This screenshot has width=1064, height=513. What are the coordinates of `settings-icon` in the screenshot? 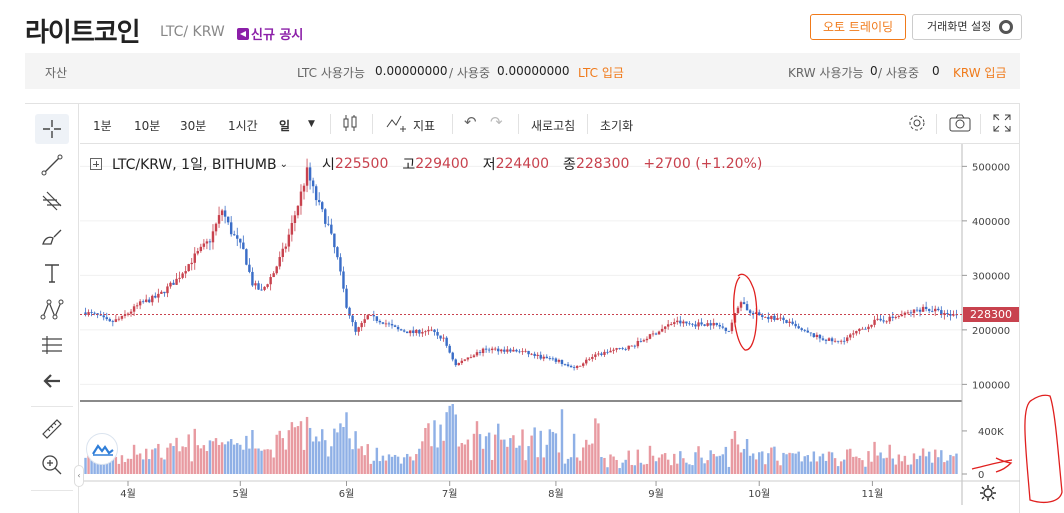 It's located at (917, 124).